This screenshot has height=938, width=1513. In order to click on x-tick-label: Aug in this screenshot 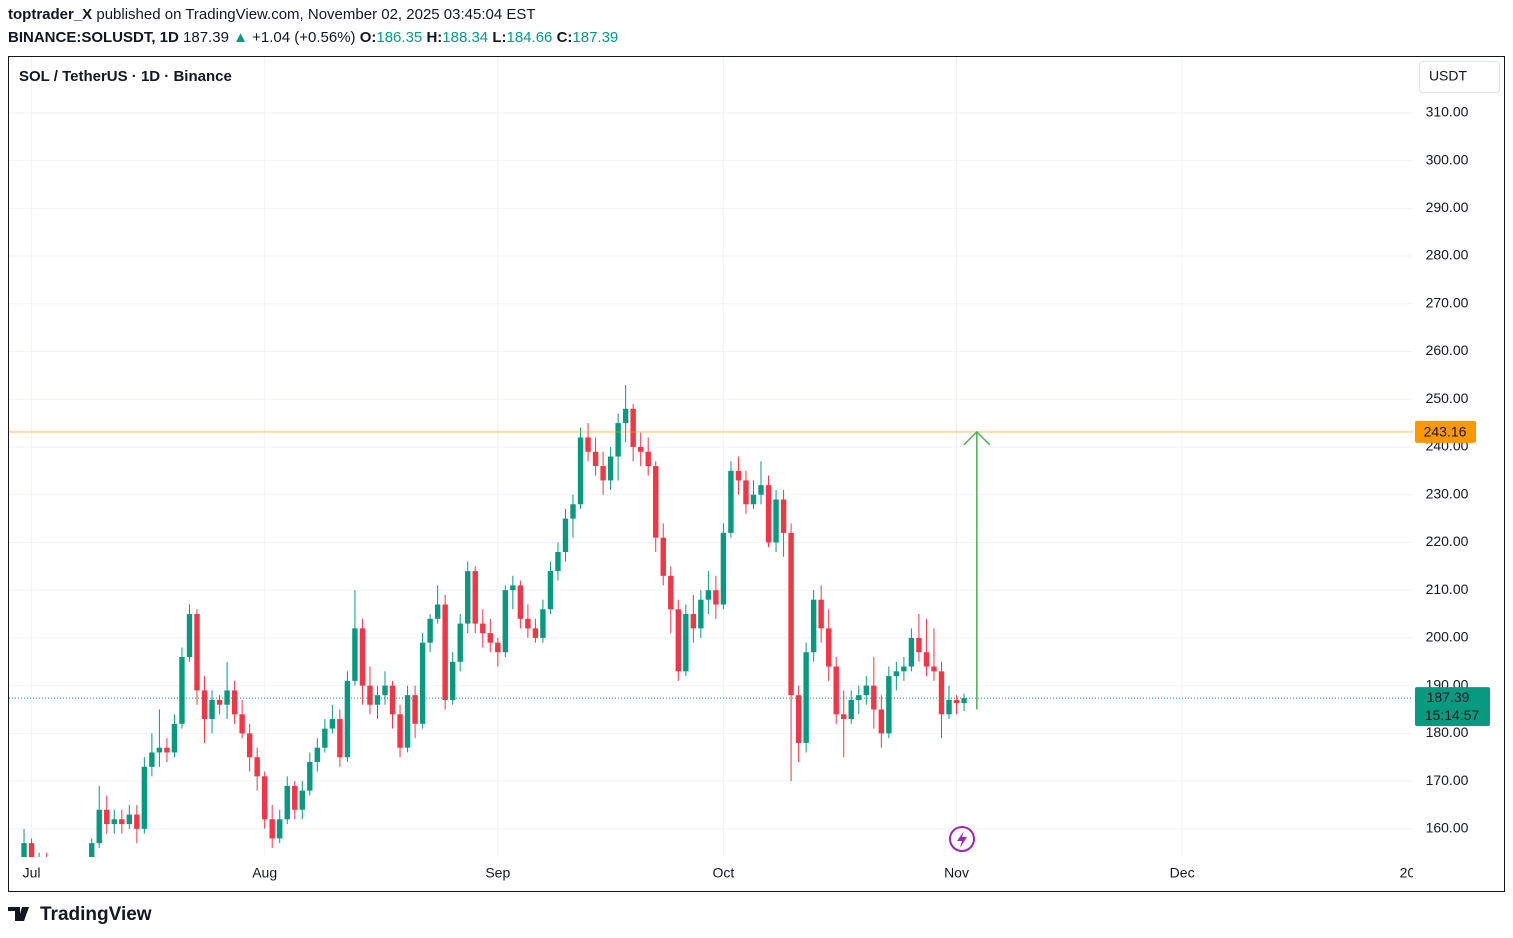, I will do `click(264, 873)`.